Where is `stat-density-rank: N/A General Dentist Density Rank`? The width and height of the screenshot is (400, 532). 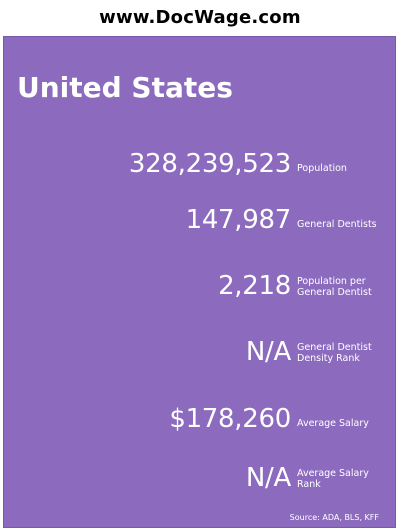 stat-density-rank: N/A General Dentist Density Rank is located at coordinates (199, 345).